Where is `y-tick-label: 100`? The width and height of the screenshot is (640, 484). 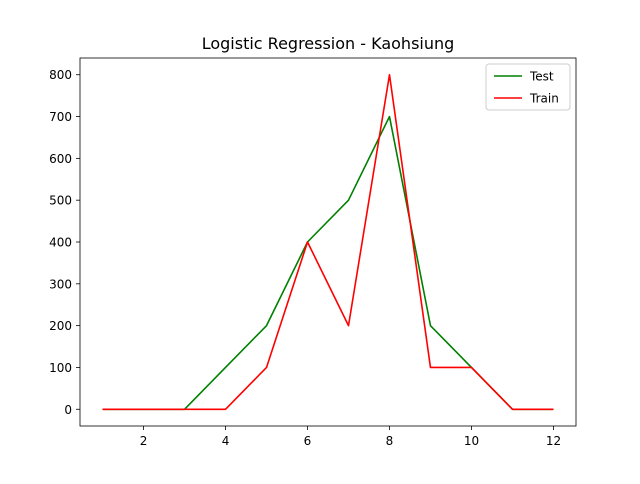 y-tick-label: 100 is located at coordinates (60, 368).